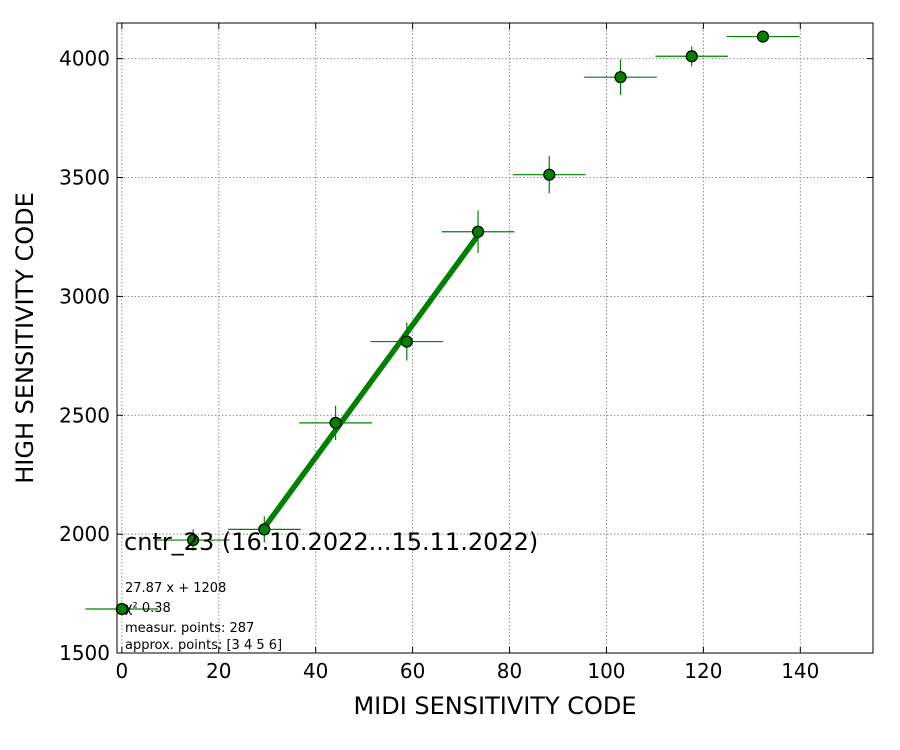  I want to click on fit-line-layer, so click(371, 381).